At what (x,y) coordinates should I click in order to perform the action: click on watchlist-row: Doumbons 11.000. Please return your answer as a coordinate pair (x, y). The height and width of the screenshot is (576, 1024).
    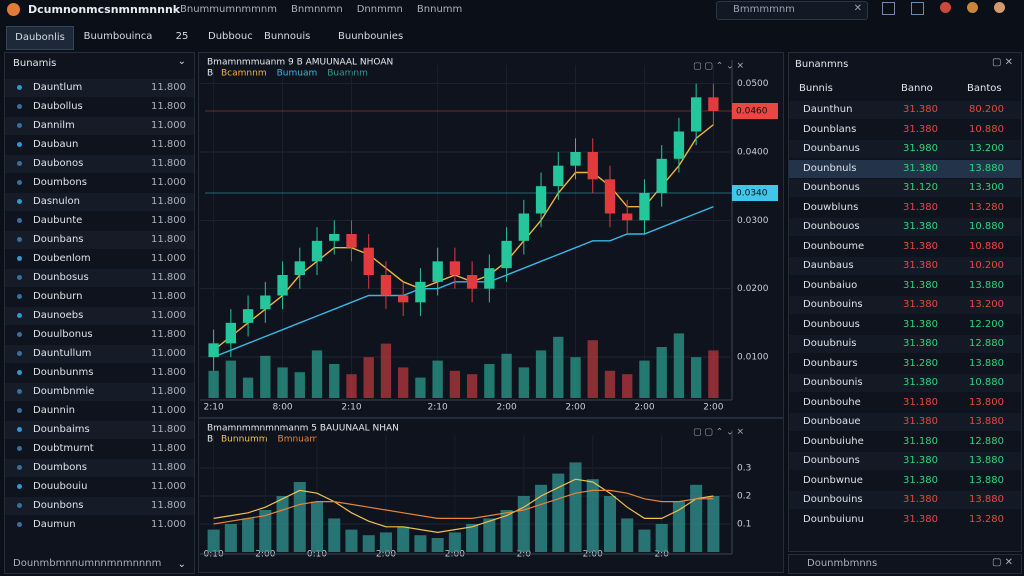
    Looking at the image, I should click on (99, 183).